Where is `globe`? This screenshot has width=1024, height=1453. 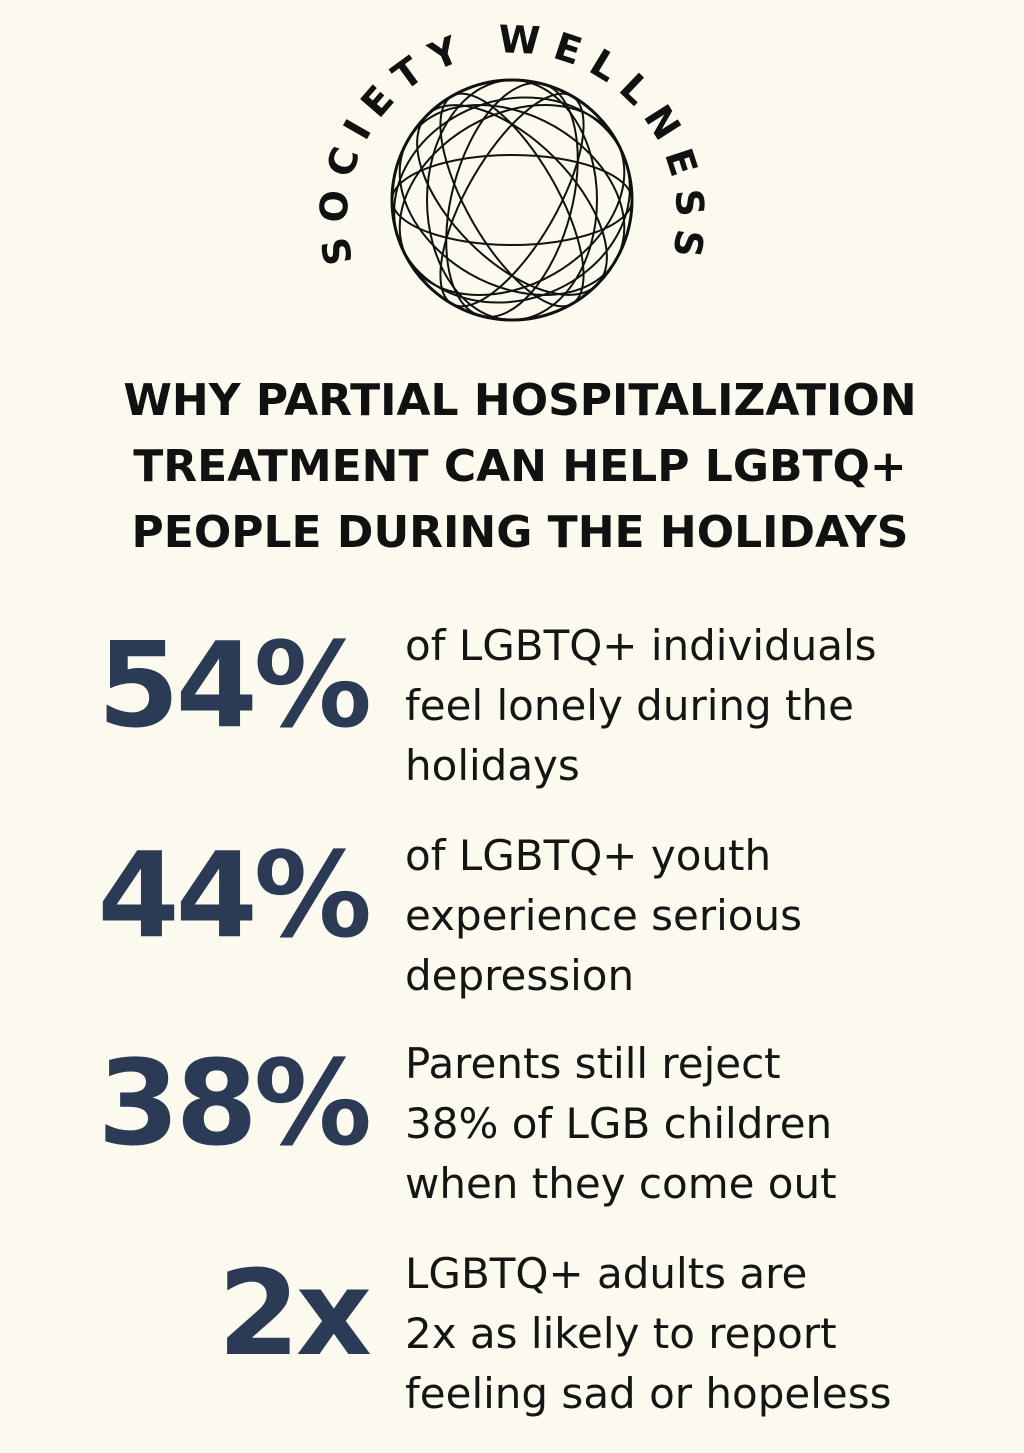 globe is located at coordinates (512, 200).